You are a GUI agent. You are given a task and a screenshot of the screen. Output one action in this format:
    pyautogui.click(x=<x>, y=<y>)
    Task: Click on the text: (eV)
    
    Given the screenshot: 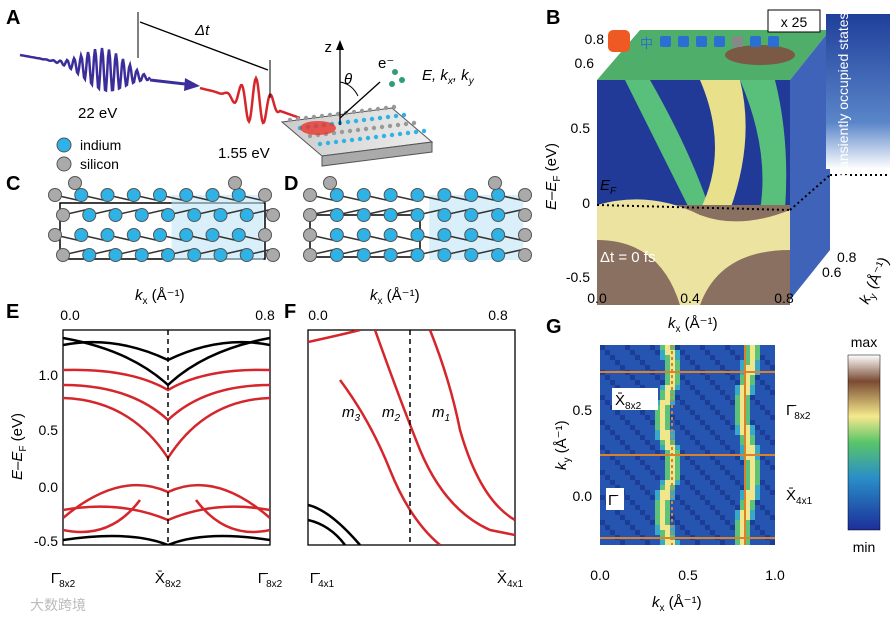 What is the action you would take?
    pyautogui.click(x=17, y=429)
    